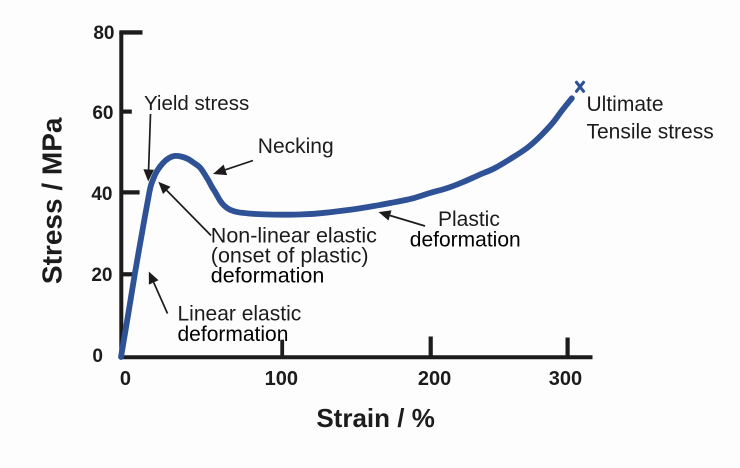  What do you see at coordinates (434, 379) in the screenshot?
I see `svg-text: 200` at bounding box center [434, 379].